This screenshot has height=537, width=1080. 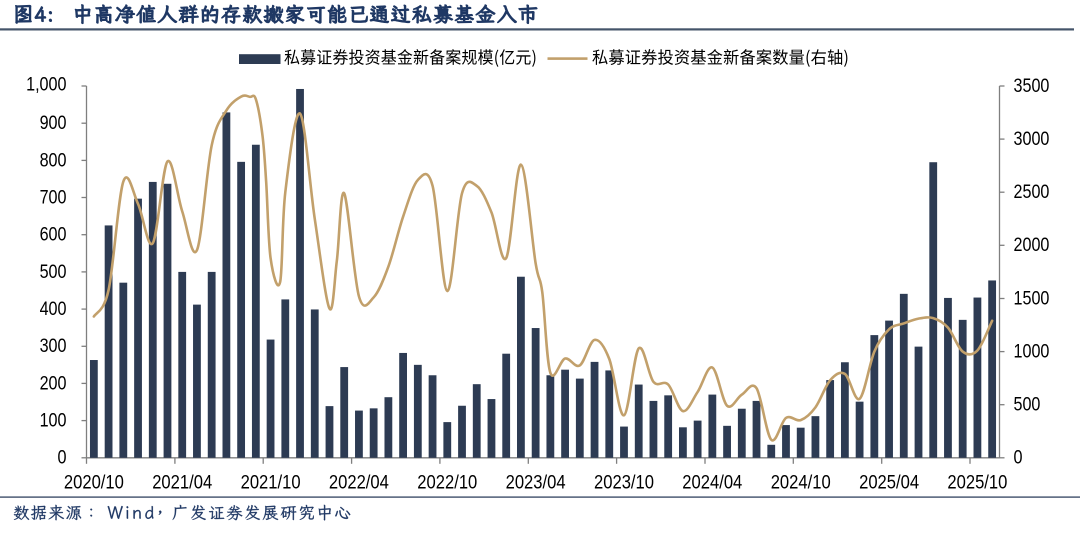 What do you see at coordinates (1032, 352) in the screenshot?
I see `svg-text: 1000` at bounding box center [1032, 352].